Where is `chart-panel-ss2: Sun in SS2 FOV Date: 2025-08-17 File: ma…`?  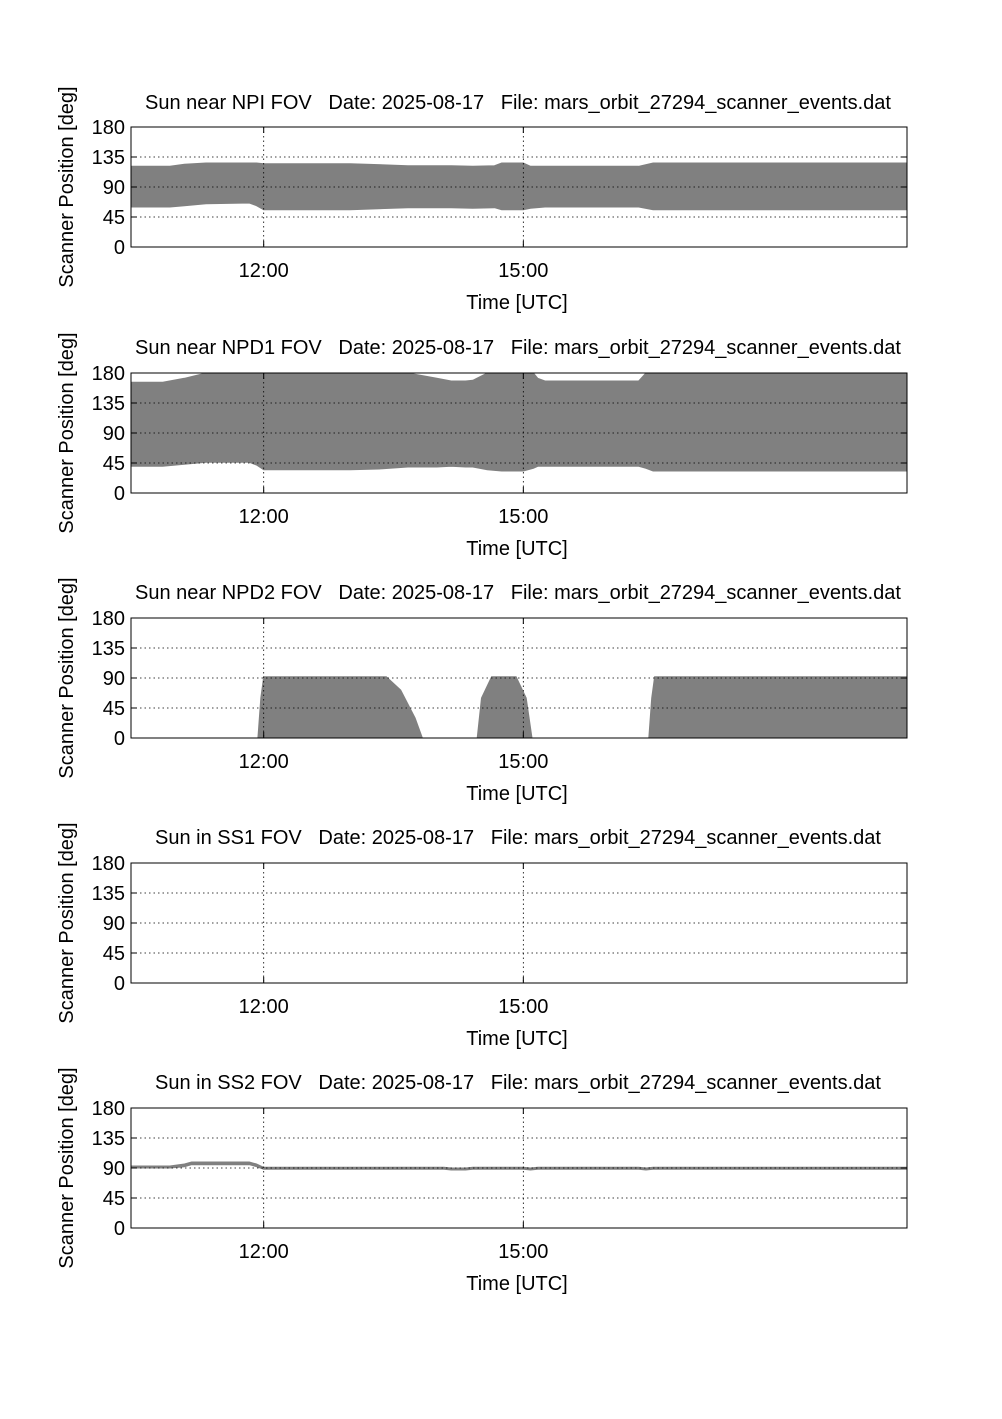
chart-panel-ss2: Sun in SS2 FOV Date: 2025-08-17 File: ma… is located at coordinates (482, 1181).